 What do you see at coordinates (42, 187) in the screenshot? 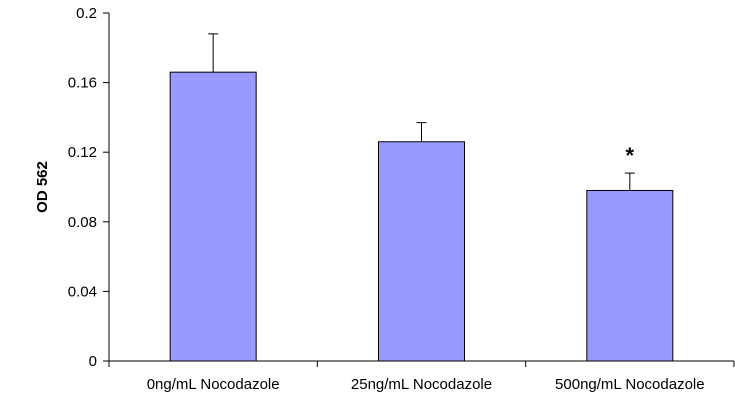
I see `y-axis-label: OD 562` at bounding box center [42, 187].